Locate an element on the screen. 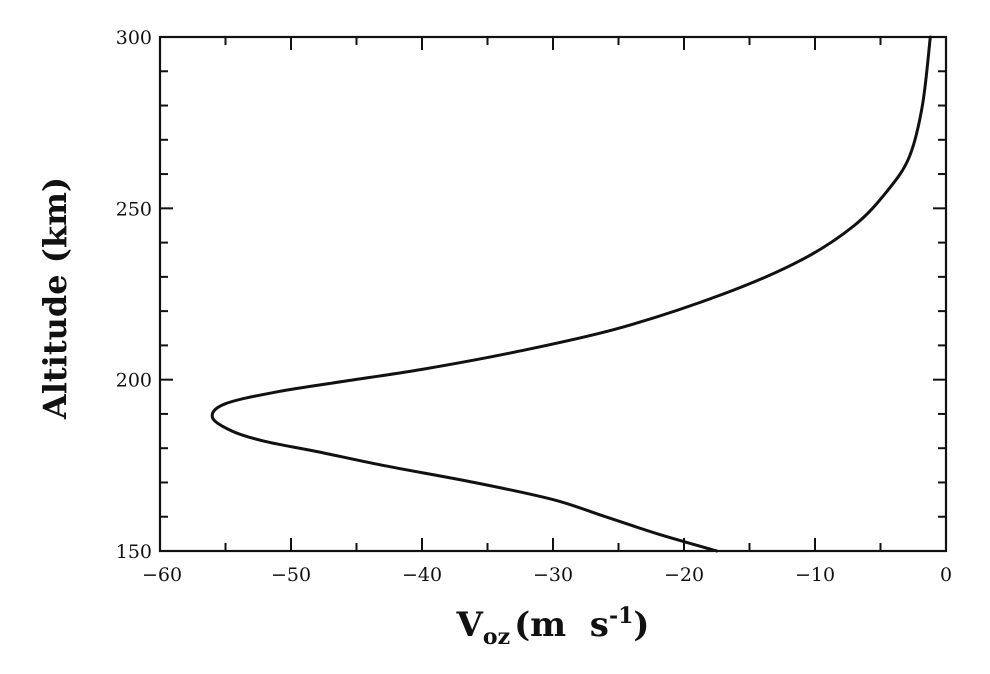 Image resolution: width=990 pixels, height=674 pixels. x-axis-title-subscript: oz is located at coordinates (496, 637).